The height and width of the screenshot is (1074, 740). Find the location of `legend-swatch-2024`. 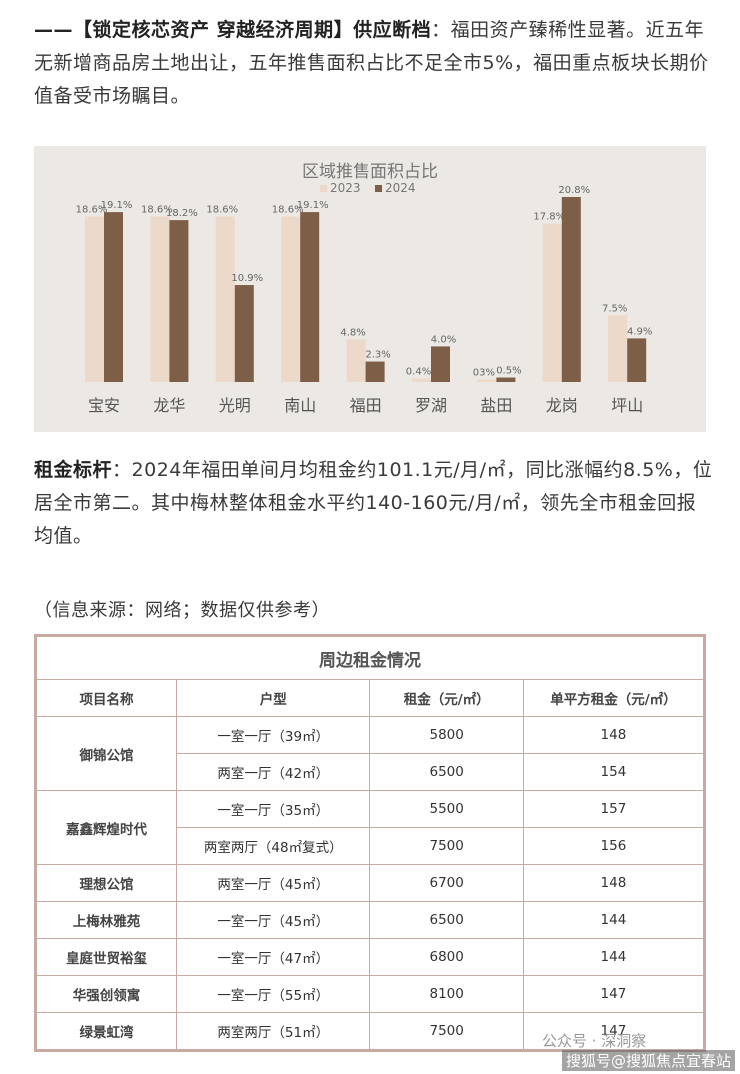

legend-swatch-2024 is located at coordinates (378, 188).